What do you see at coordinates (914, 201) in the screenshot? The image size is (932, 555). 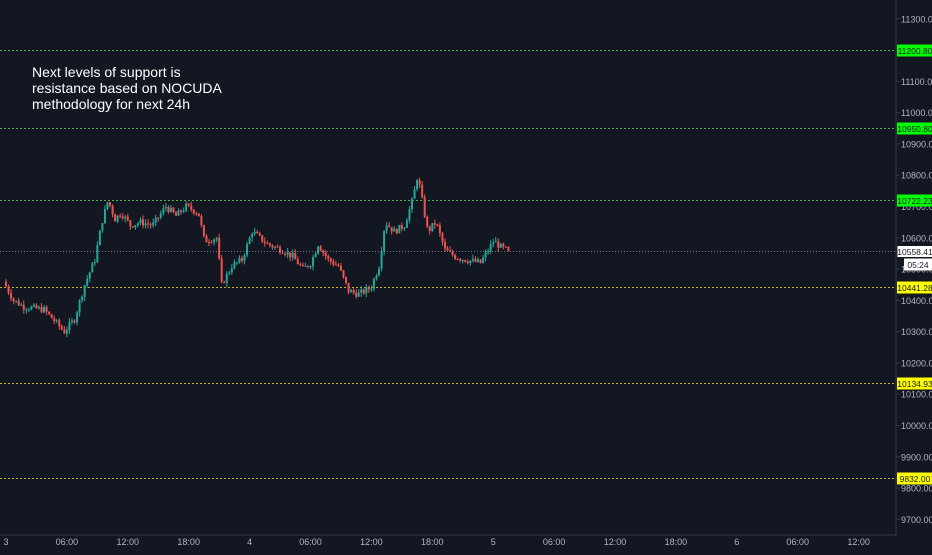 I see `resistance-level-label: 10722.23` at bounding box center [914, 201].